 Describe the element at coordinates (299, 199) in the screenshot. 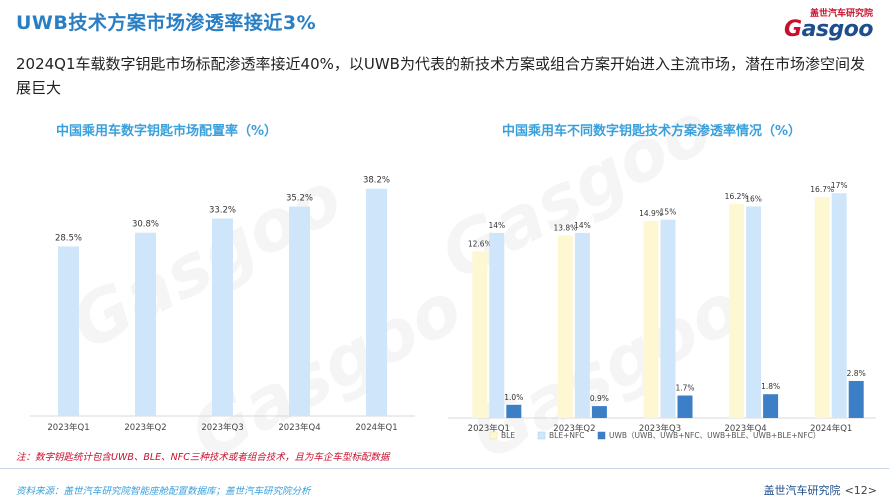

I see `data-label: 35.2%` at that location.